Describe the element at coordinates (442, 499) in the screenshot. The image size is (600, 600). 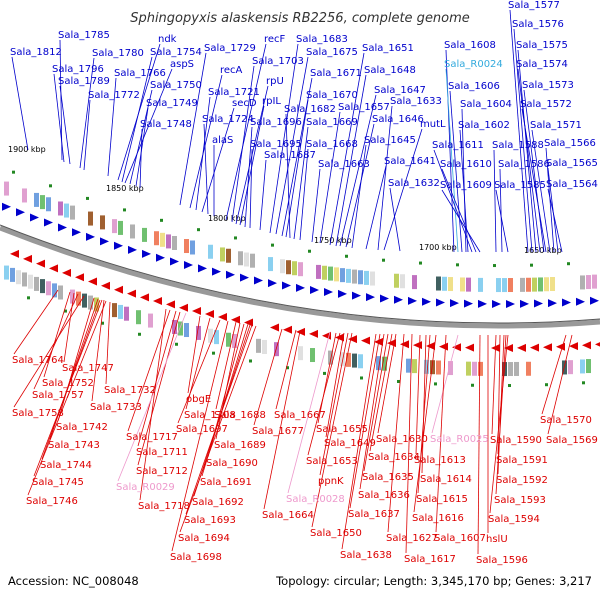
I see `reverse-gene-label: Sala_1615` at that location.